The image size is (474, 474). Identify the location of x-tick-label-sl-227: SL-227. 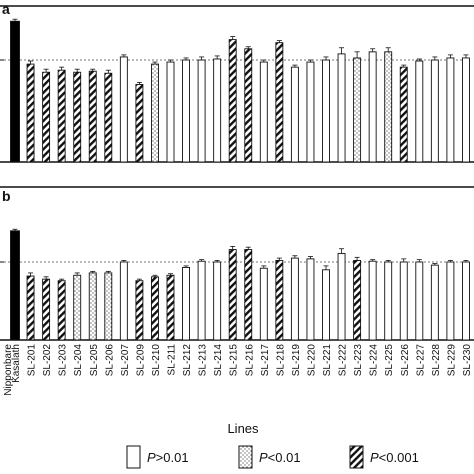
(420, 360).